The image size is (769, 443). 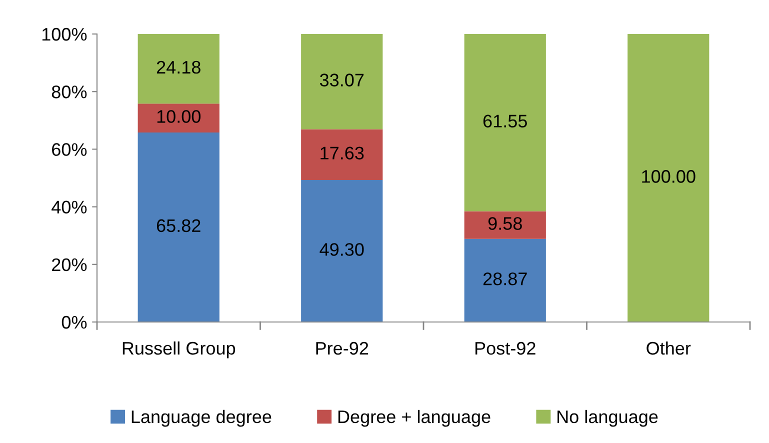 I want to click on data-label: 33.07, so click(x=342, y=80).